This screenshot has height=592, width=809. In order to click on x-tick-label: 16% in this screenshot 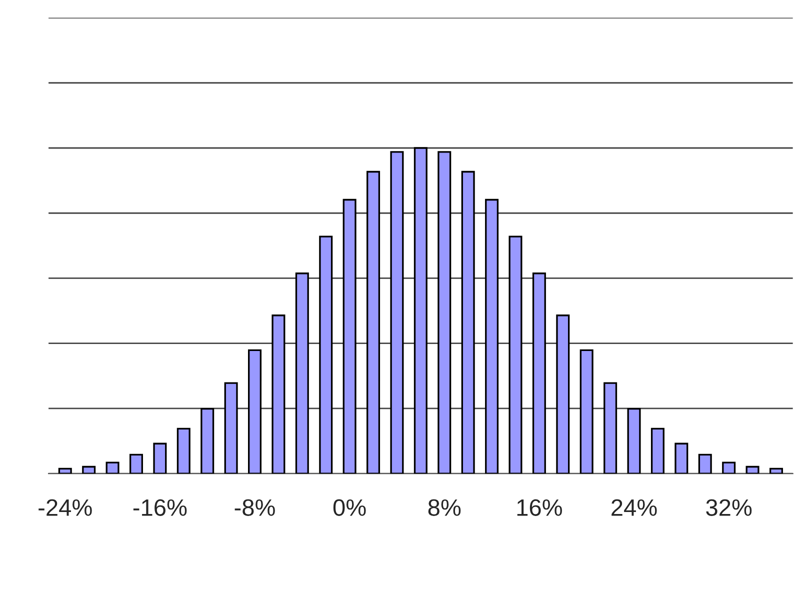, I will do `click(539, 507)`.